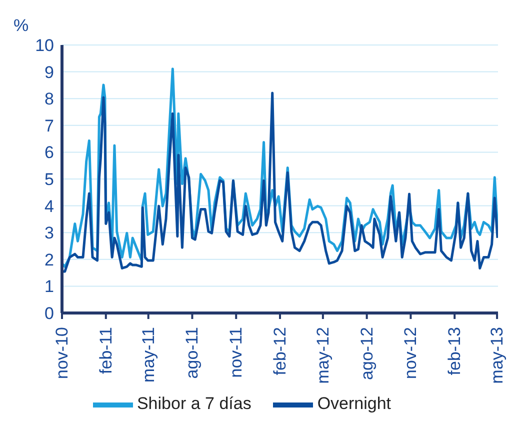 This screenshot has height=439, width=518. What do you see at coordinates (49, 206) in the screenshot?
I see `y-tick-label: 4` at bounding box center [49, 206].